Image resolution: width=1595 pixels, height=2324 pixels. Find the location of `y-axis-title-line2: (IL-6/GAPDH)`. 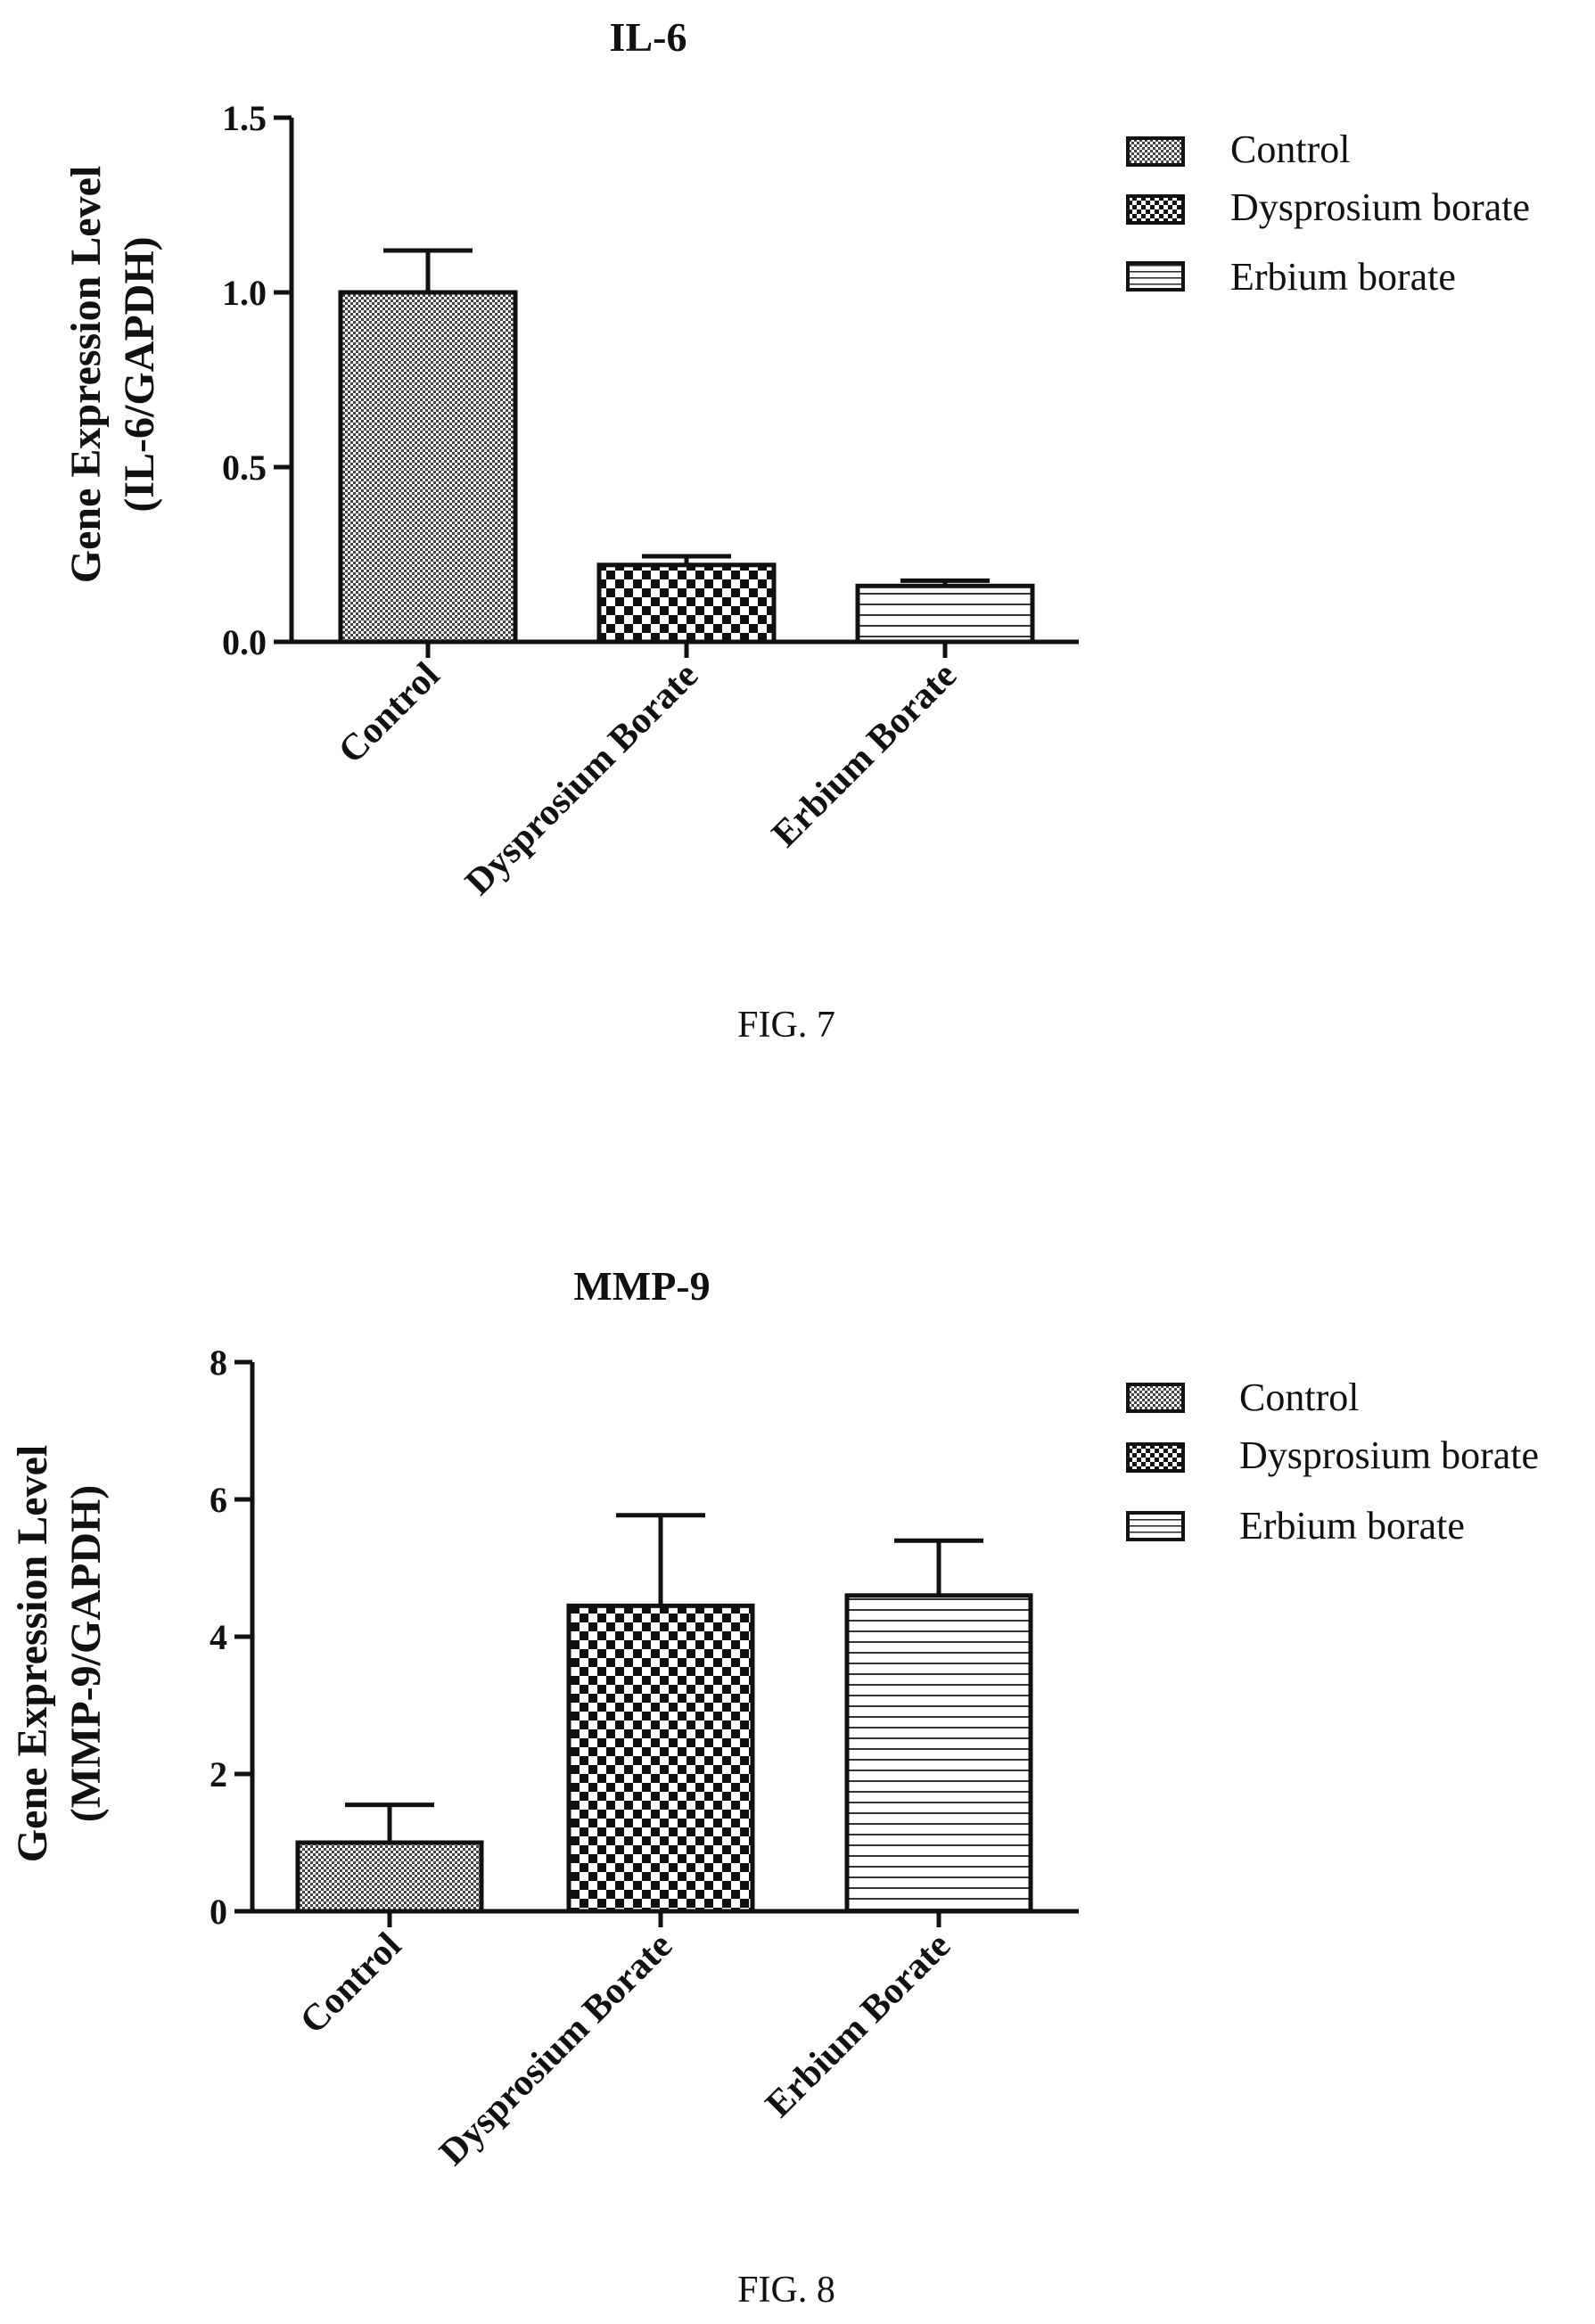

y-axis-title-line2: (IL-6/GAPDH) is located at coordinates (139, 374).